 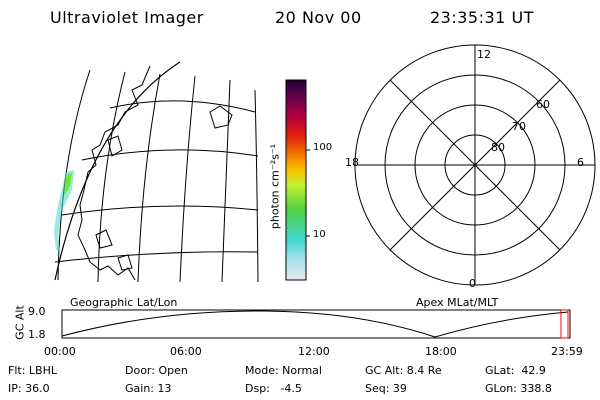 I want to click on mode-readout: Mode: Normal, so click(x=283, y=370).